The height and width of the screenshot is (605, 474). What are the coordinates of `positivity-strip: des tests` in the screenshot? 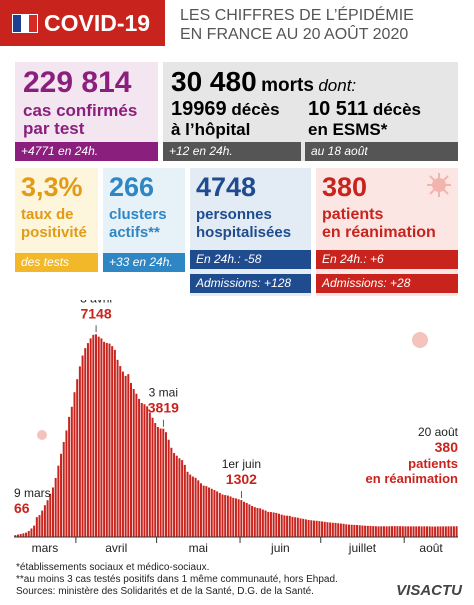 It's located at (56, 262).